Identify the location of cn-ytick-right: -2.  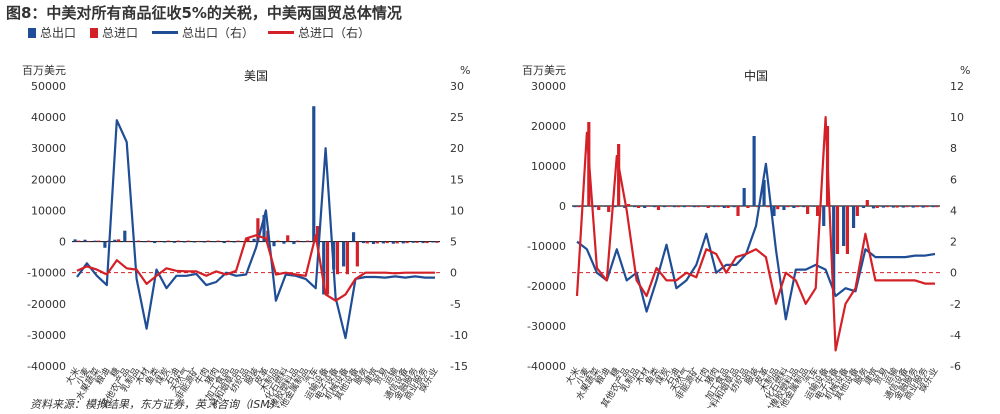
(955, 304).